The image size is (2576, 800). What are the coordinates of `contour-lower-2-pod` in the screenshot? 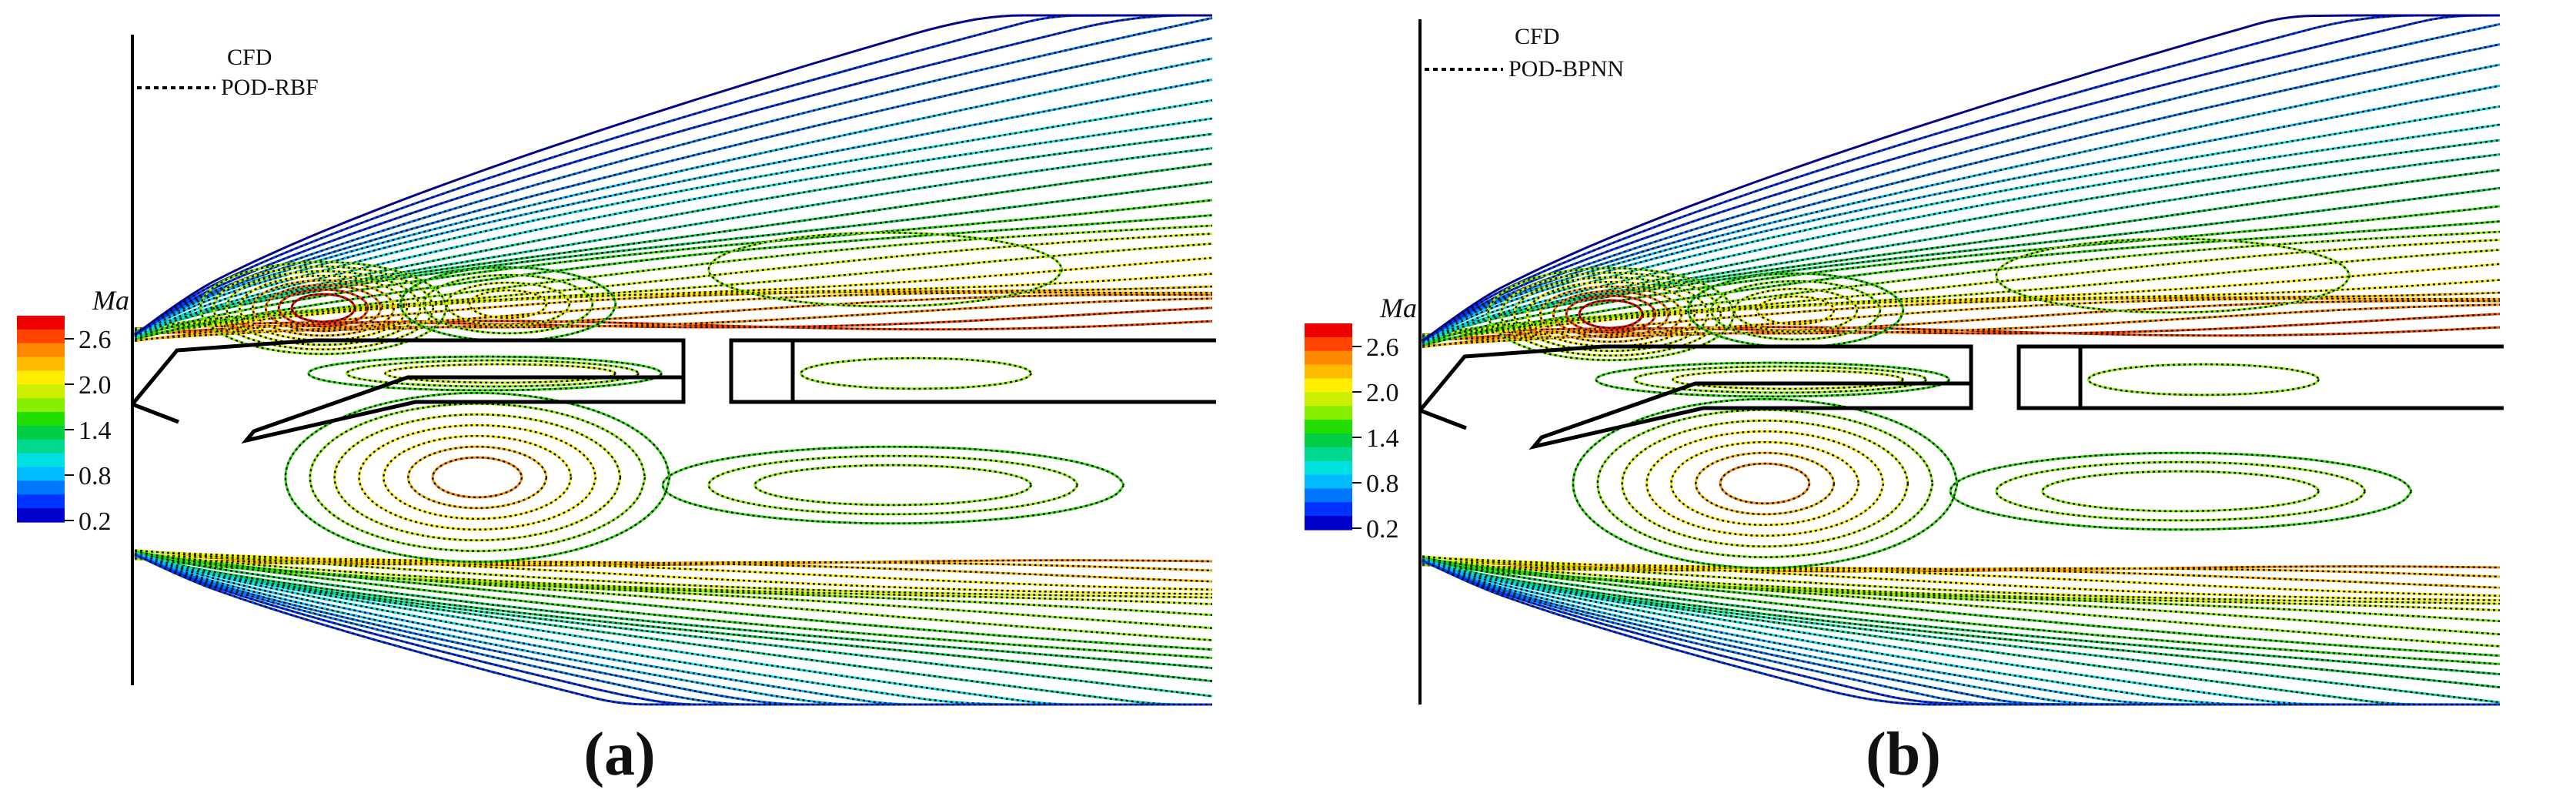 It's located at (673, 570).